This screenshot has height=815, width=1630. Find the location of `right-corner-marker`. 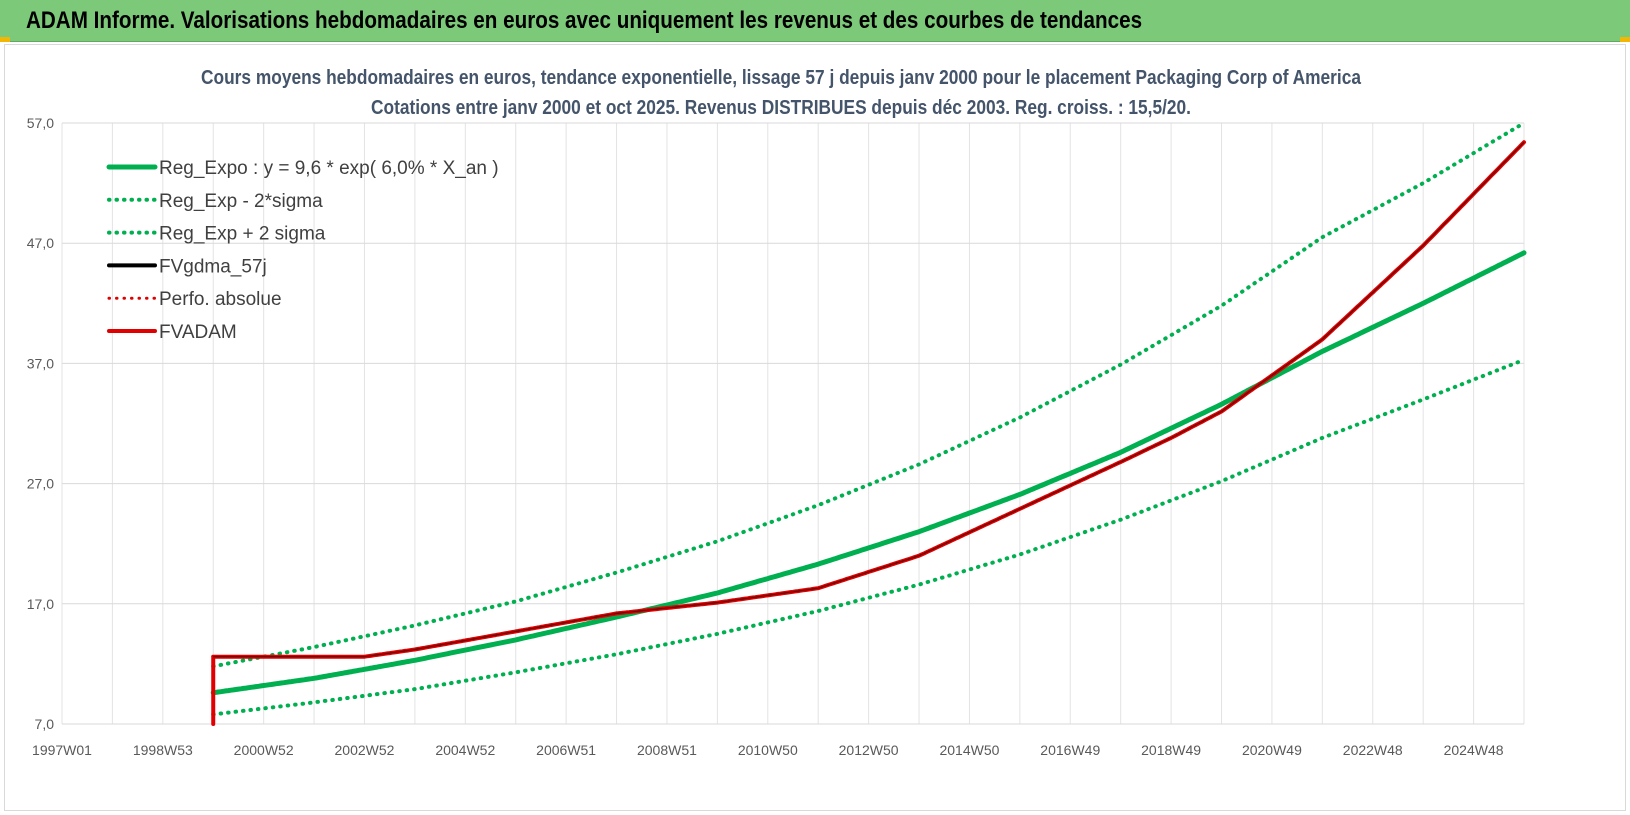

right-corner-marker is located at coordinates (1625, 39).